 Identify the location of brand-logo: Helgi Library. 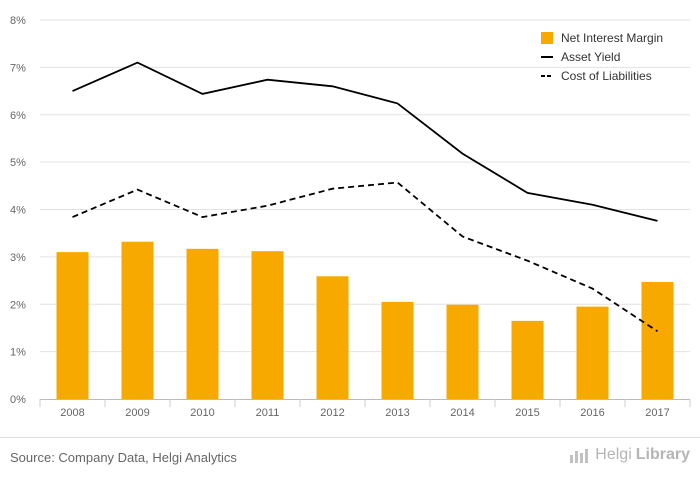
(629, 455).